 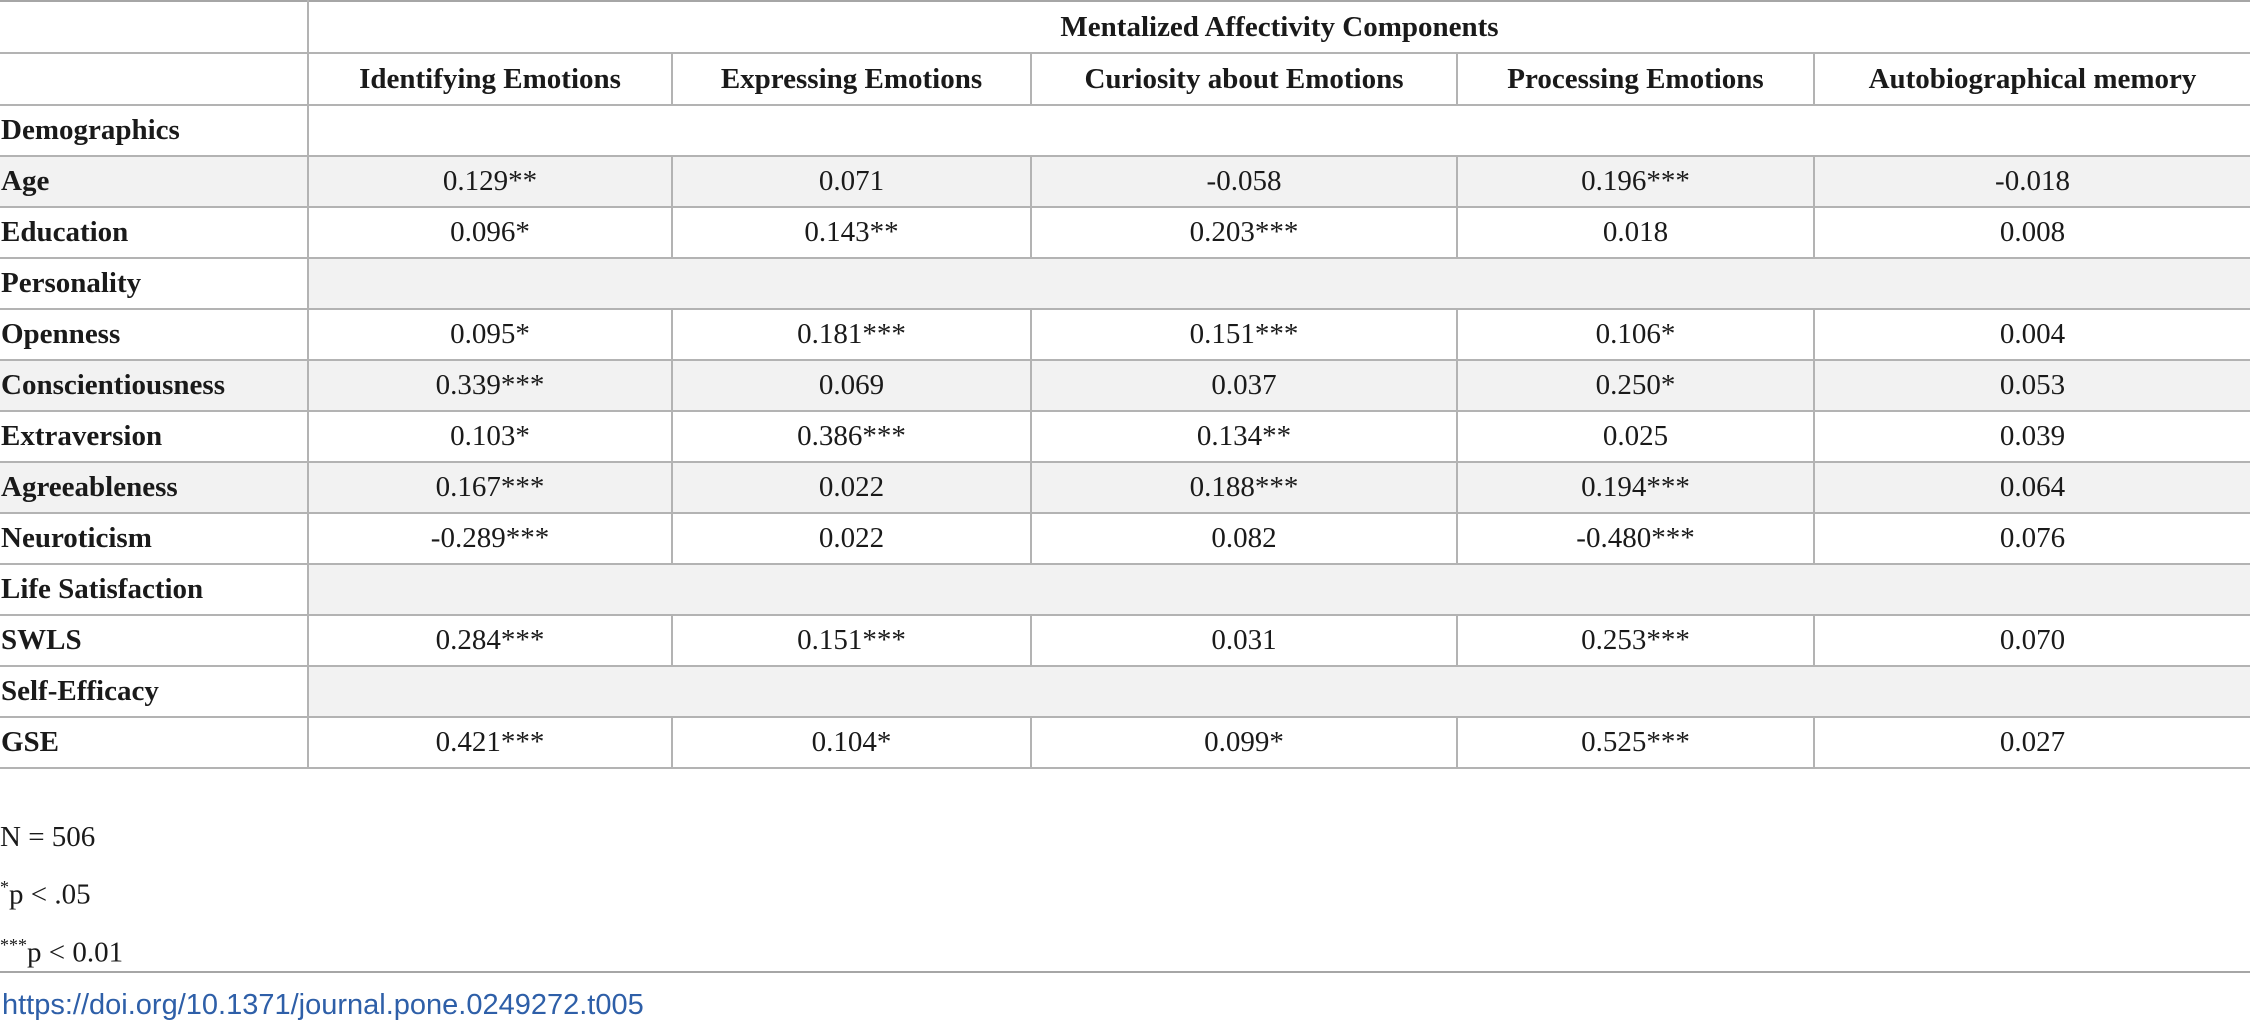 What do you see at coordinates (154, 334) in the screenshot?
I see `row-label: Openness` at bounding box center [154, 334].